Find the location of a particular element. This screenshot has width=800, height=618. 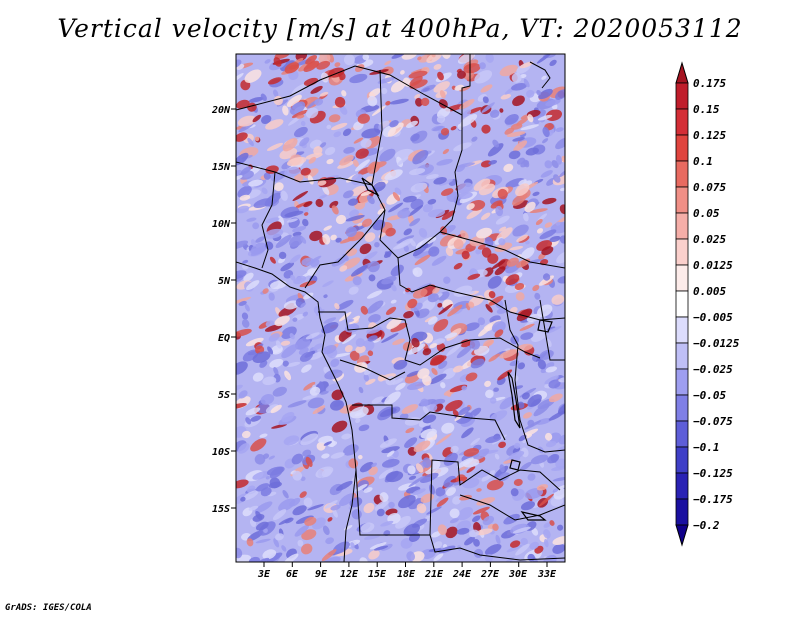

colorbar-label: −0.0125 is located at coordinates (716, 343).